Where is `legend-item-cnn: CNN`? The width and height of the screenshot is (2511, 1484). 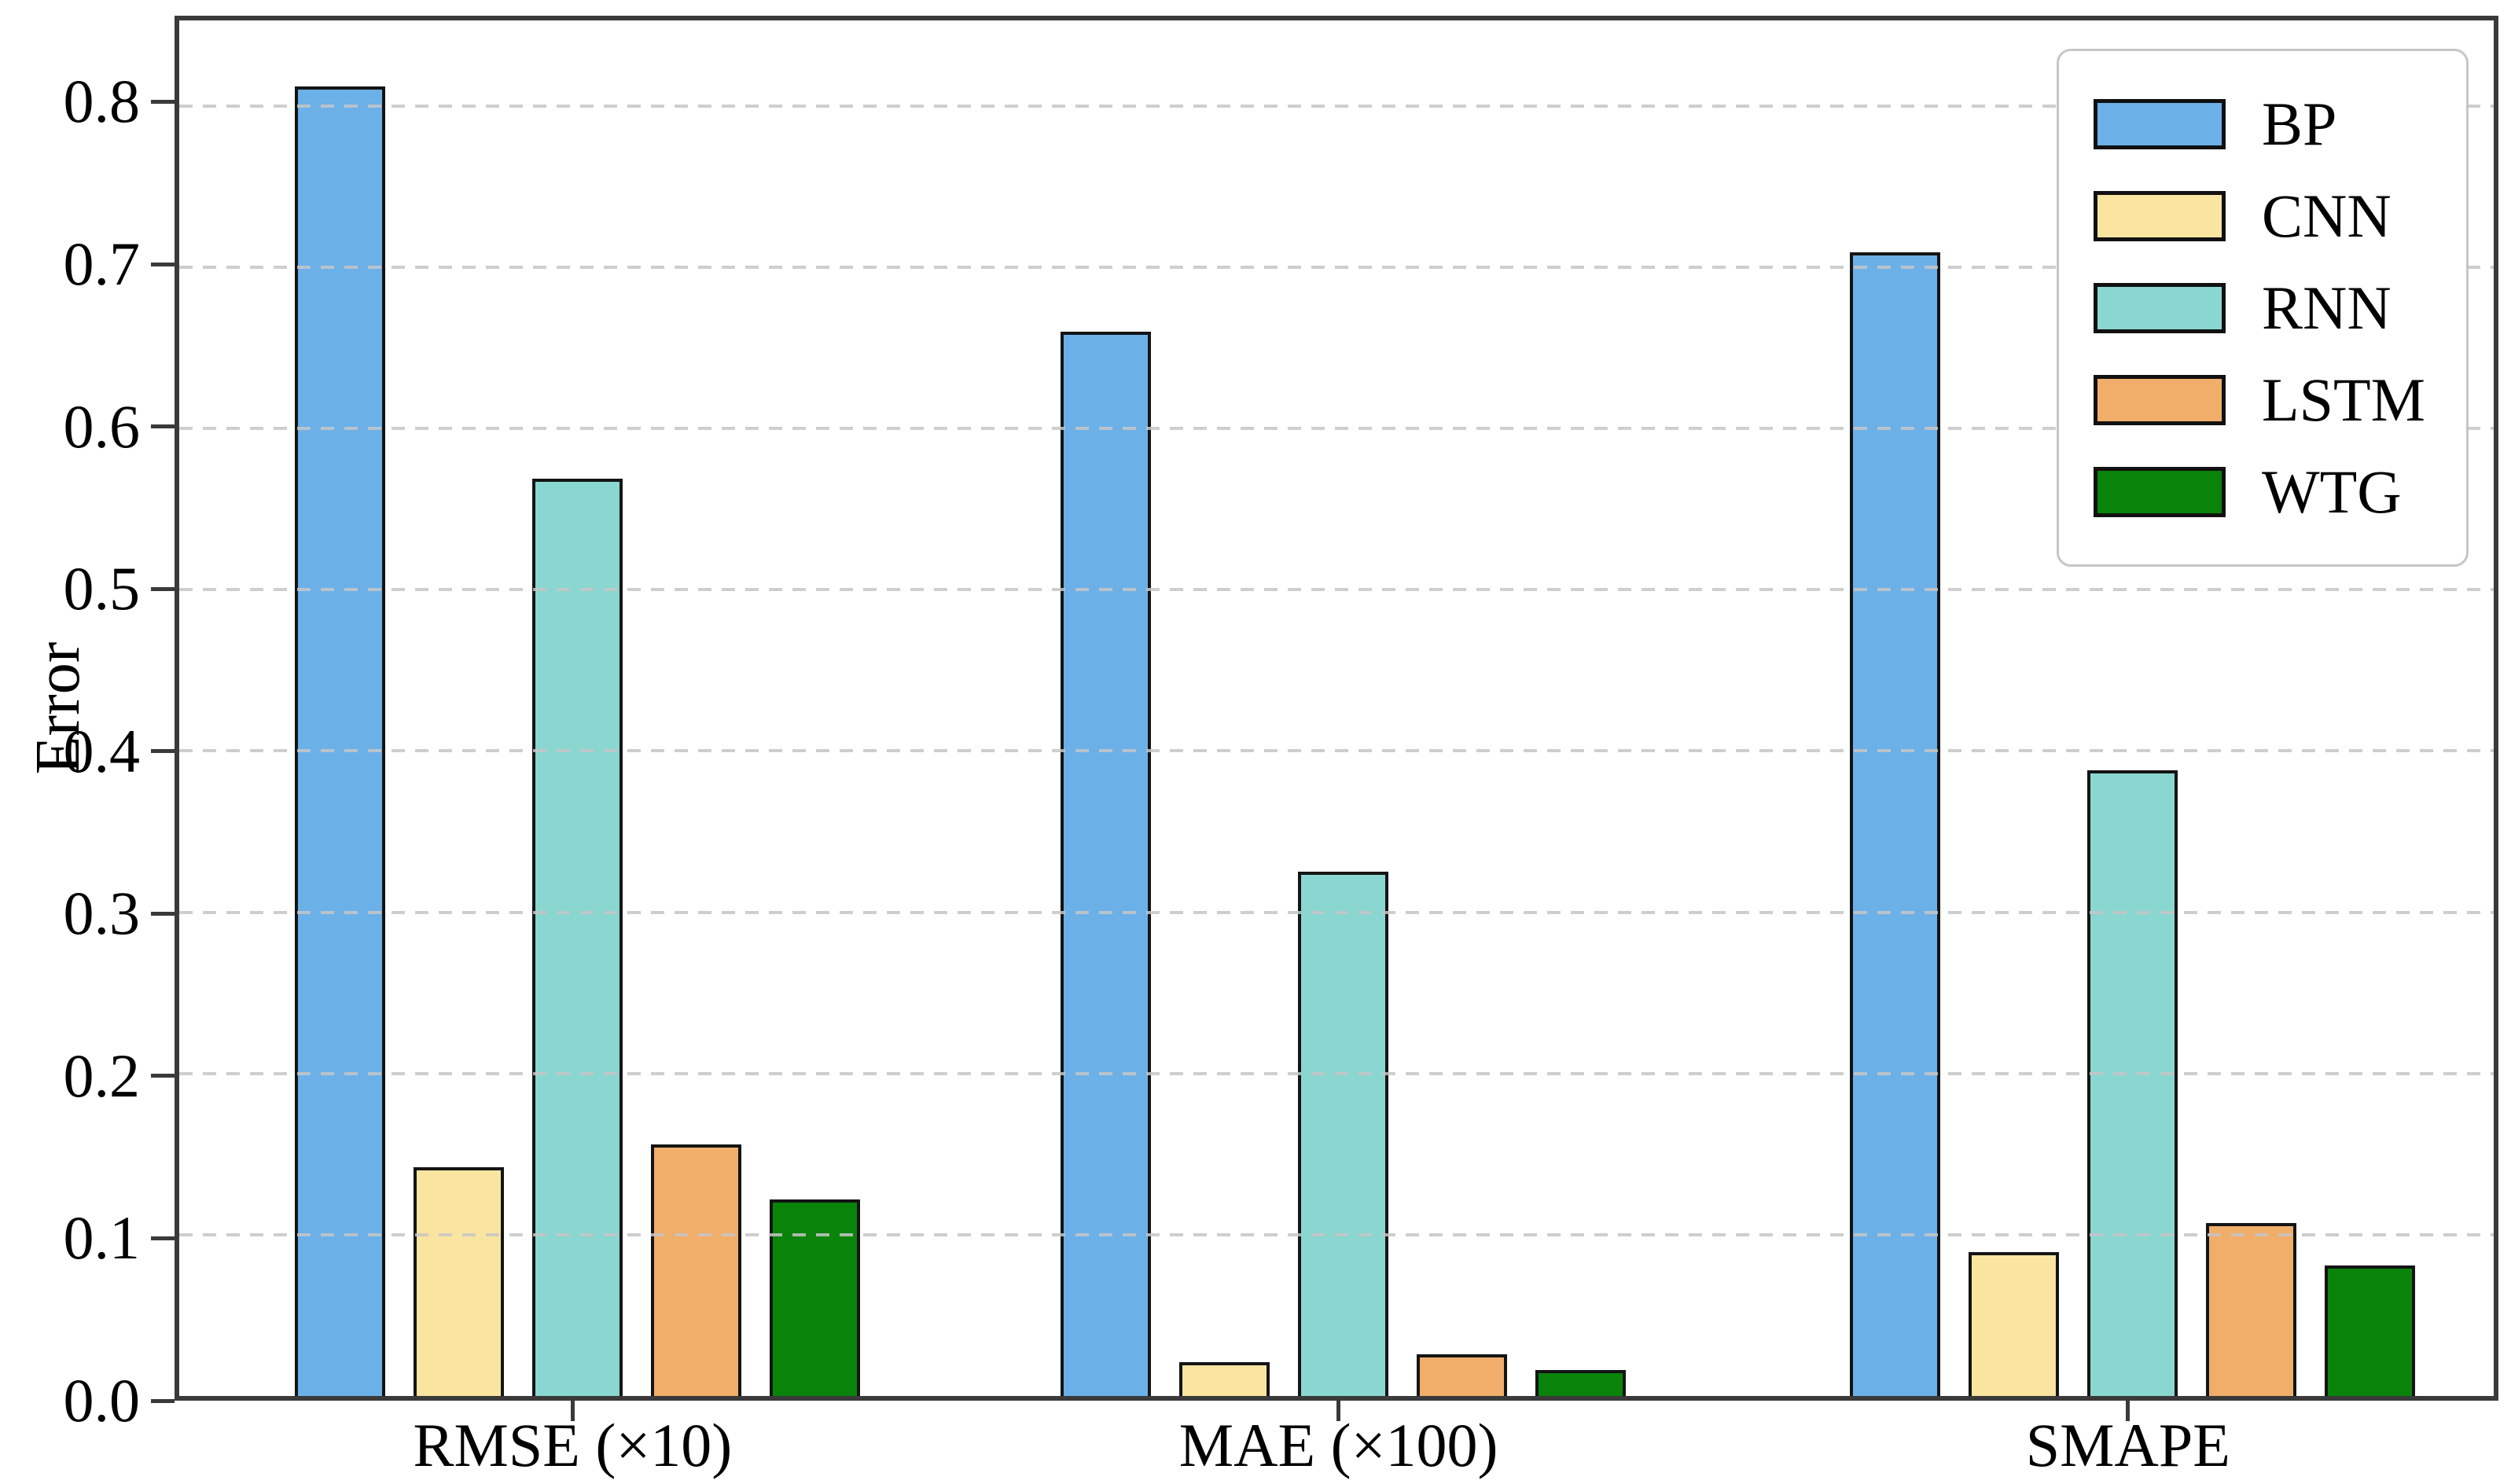
legend-item-cnn: CNN is located at coordinates (2276, 216).